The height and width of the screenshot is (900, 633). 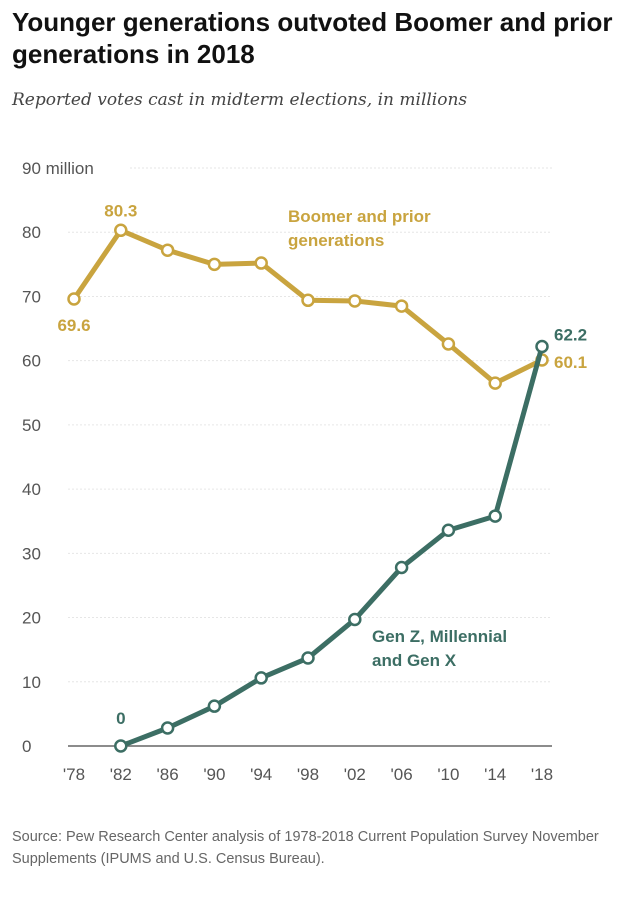 I want to click on x-tick-label: '94, so click(x=261, y=774).